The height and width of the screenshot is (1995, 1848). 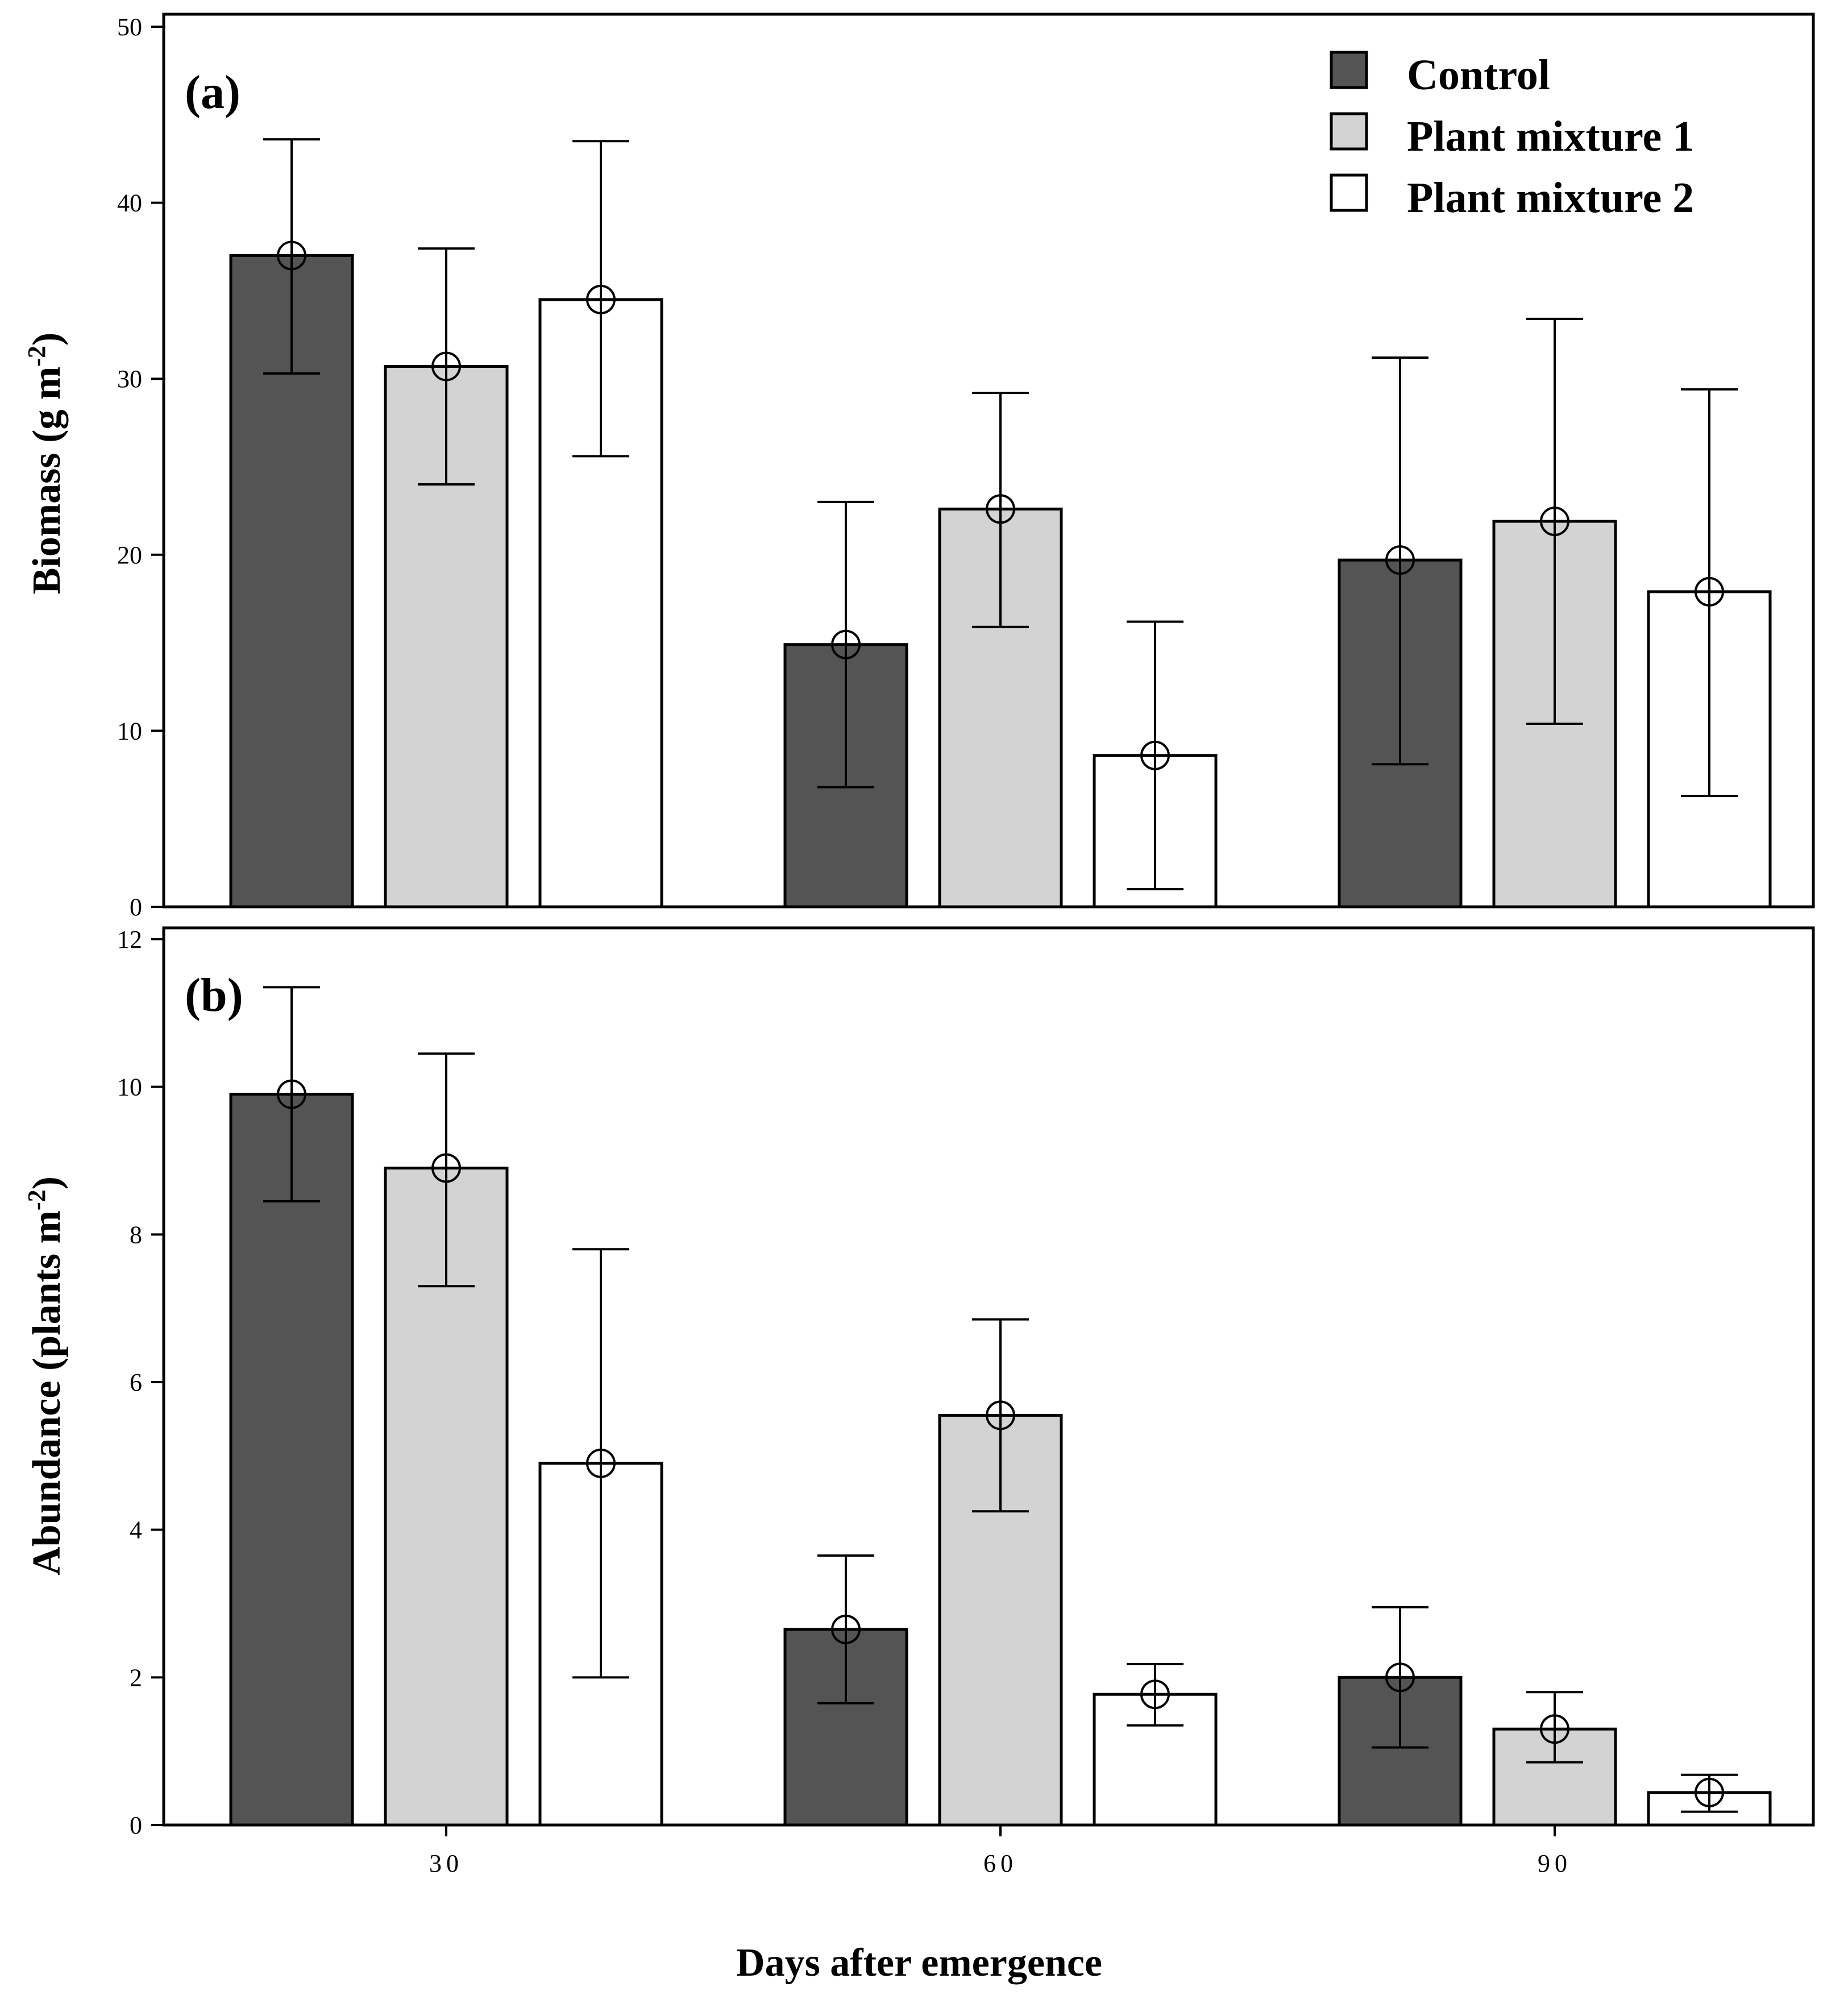 What do you see at coordinates (1555, 1863) in the screenshot?
I see `x-tick-label-90: 90` at bounding box center [1555, 1863].